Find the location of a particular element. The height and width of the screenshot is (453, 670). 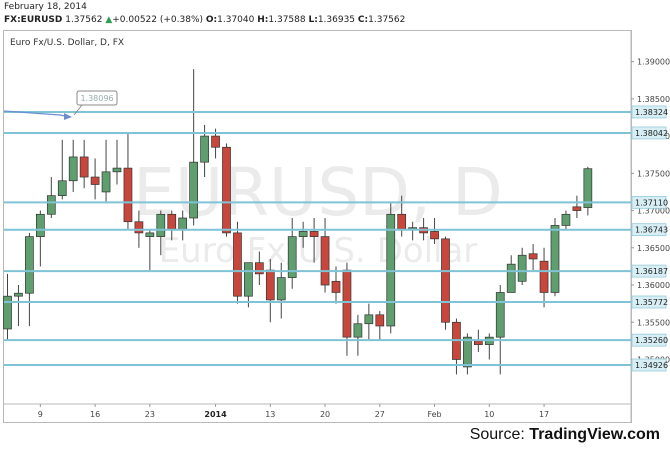

callout-label: 1.38096 is located at coordinates (96, 98).